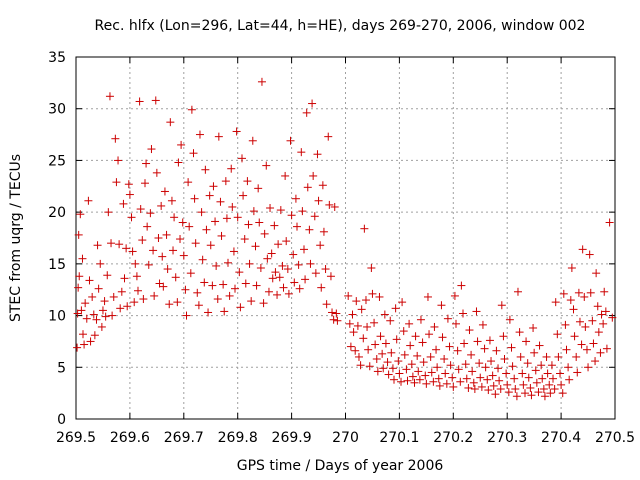 Image resolution: width=640 pixels, height=480 pixels. What do you see at coordinates (76, 438) in the screenshot?
I see `x-tick-label: 269.5` at bounding box center [76, 438].